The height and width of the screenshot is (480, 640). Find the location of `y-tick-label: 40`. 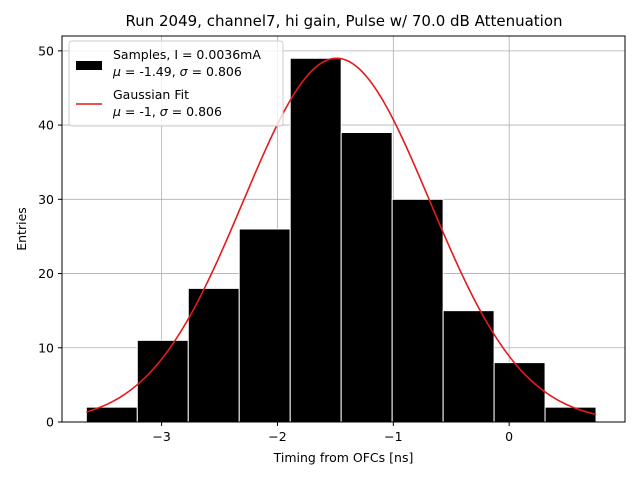

y-tick-label: 40 is located at coordinates (46, 125).